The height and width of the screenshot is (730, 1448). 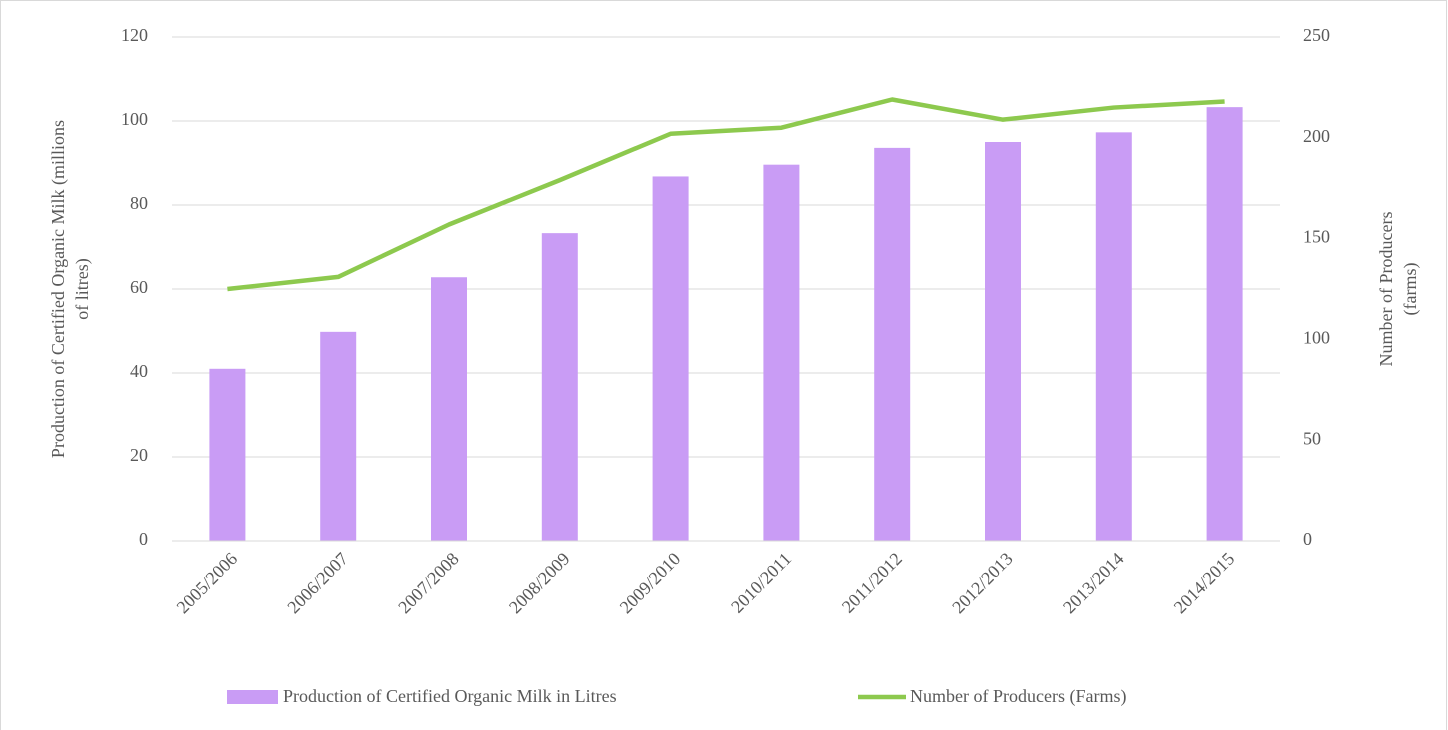 What do you see at coordinates (139, 455) in the screenshot?
I see `y-tick-label: 20` at bounding box center [139, 455].